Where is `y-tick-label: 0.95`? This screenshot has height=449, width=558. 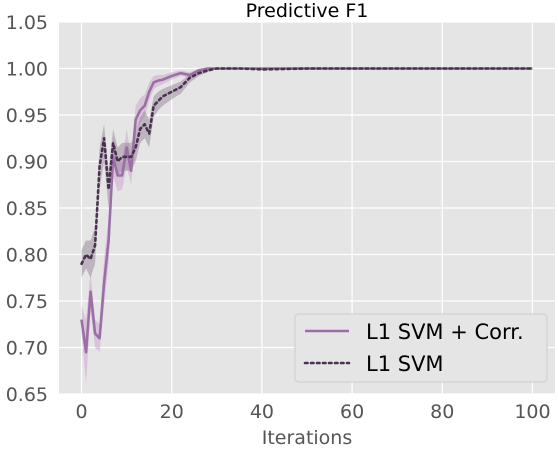
y-tick-label: 0.95 is located at coordinates (27, 116).